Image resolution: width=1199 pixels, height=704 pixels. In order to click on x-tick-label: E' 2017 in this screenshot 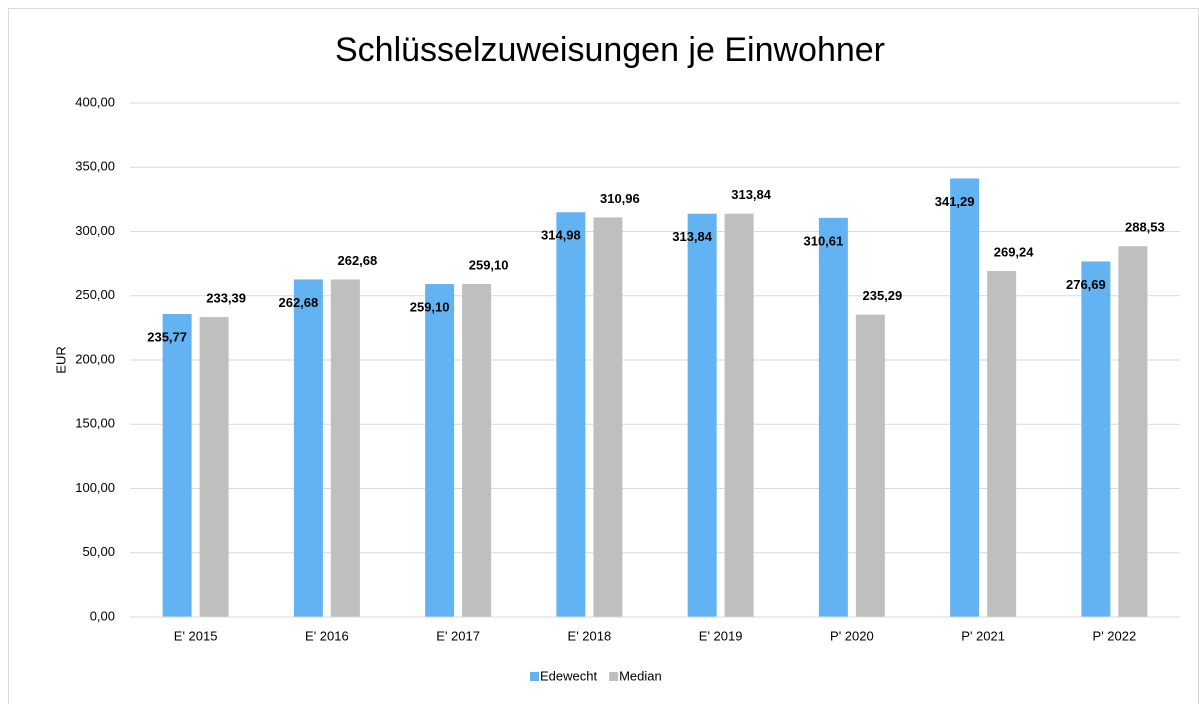, I will do `click(458, 635)`.